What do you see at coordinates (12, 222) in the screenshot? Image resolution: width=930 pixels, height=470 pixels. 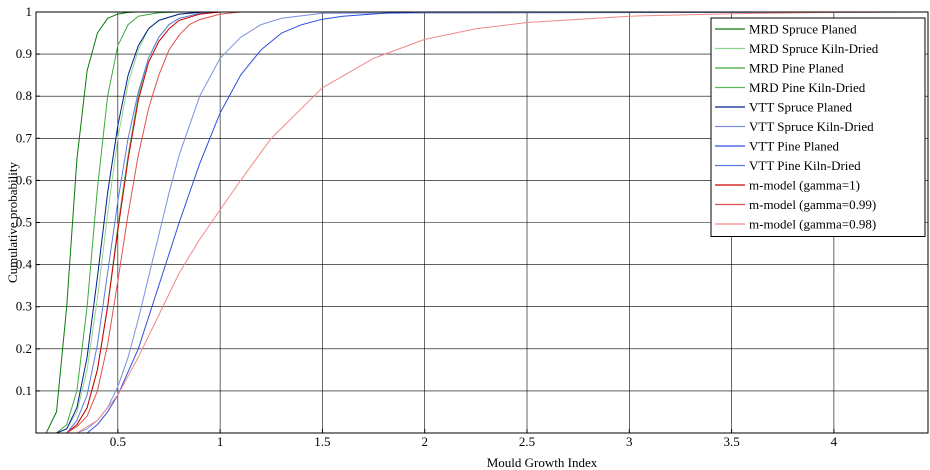 I see `y-axis-label: Cumulative probability` at bounding box center [12, 222].